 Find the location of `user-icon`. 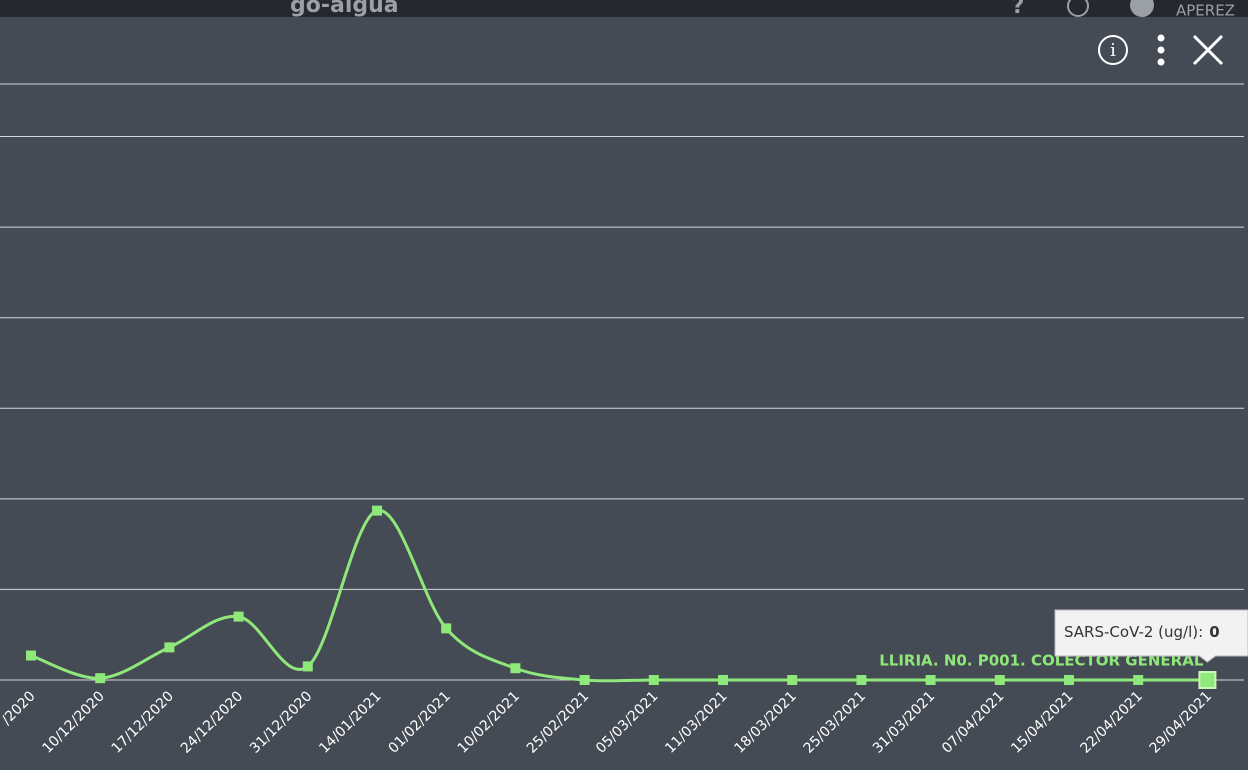

user-icon is located at coordinates (1142, 8).